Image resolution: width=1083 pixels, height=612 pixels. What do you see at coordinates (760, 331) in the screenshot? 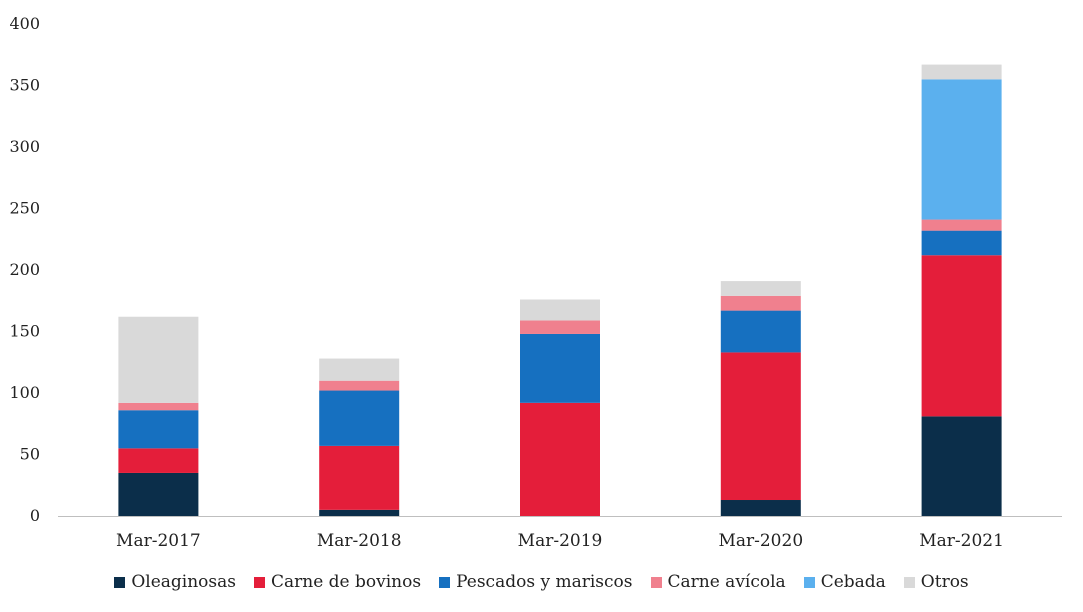
I see `bar-segment-pescados-y-mariscos-mar-2020` at bounding box center [760, 331].